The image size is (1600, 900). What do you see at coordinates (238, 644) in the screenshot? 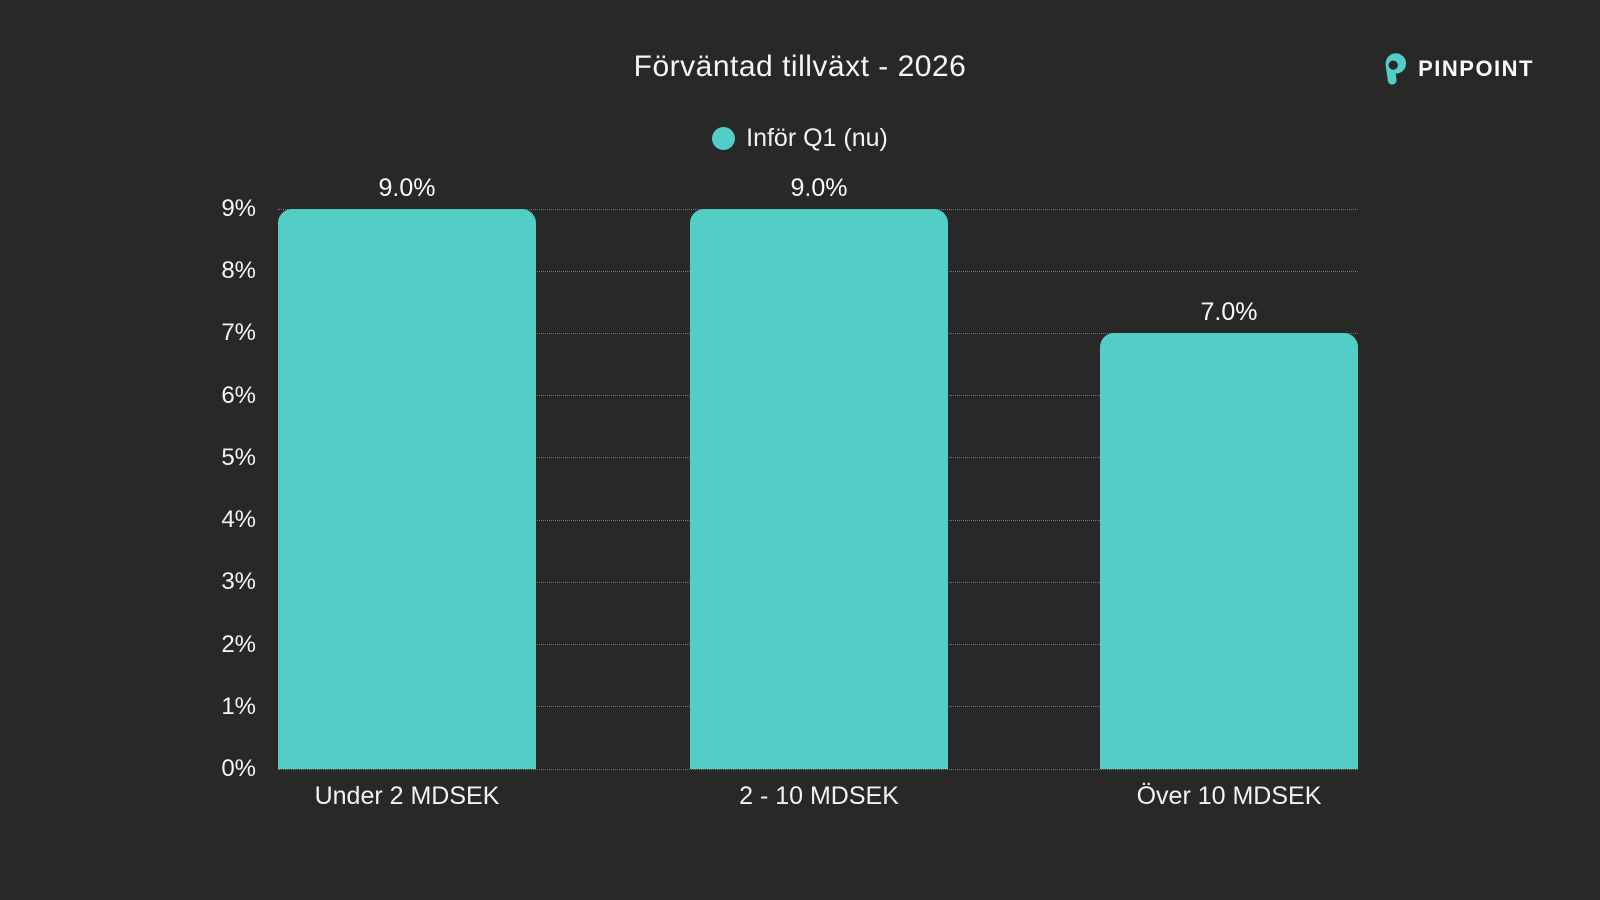
I see `y-axis-tick-label: 2%` at bounding box center [238, 644].